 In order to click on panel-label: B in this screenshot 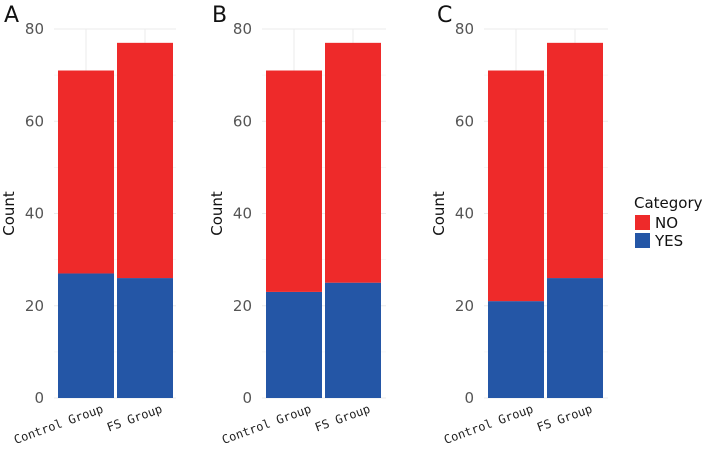, I will do `click(219, 15)`.